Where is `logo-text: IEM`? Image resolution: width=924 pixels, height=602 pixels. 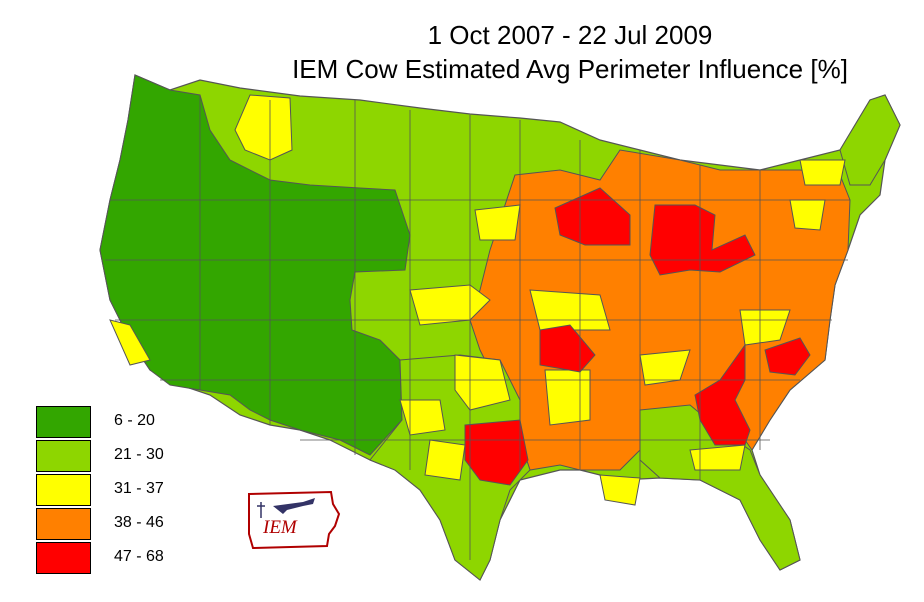 logo-text: IEM is located at coordinates (280, 527).